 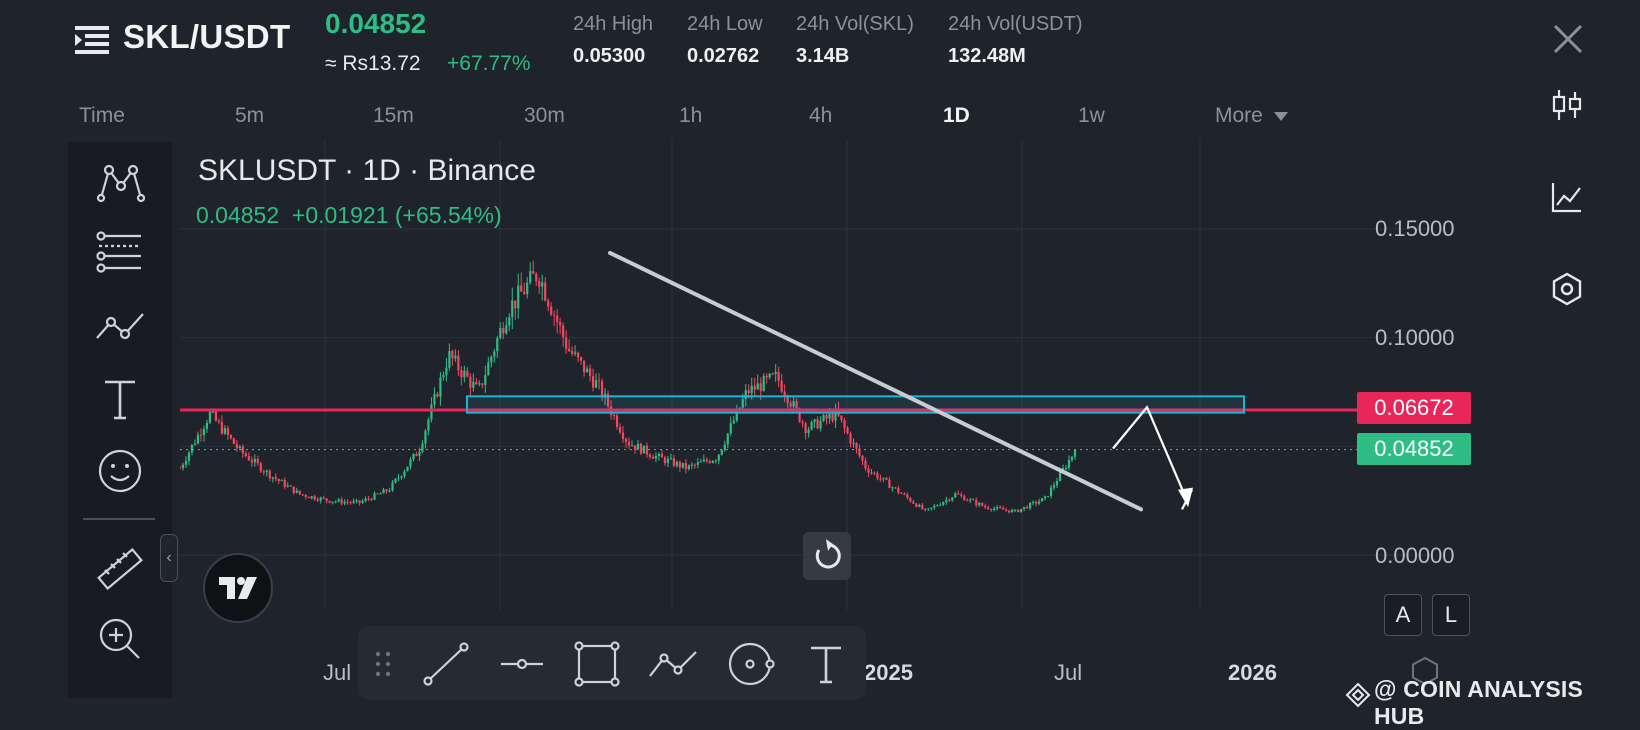 What do you see at coordinates (120, 639) in the screenshot?
I see `zoom-in-icon` at bounding box center [120, 639].